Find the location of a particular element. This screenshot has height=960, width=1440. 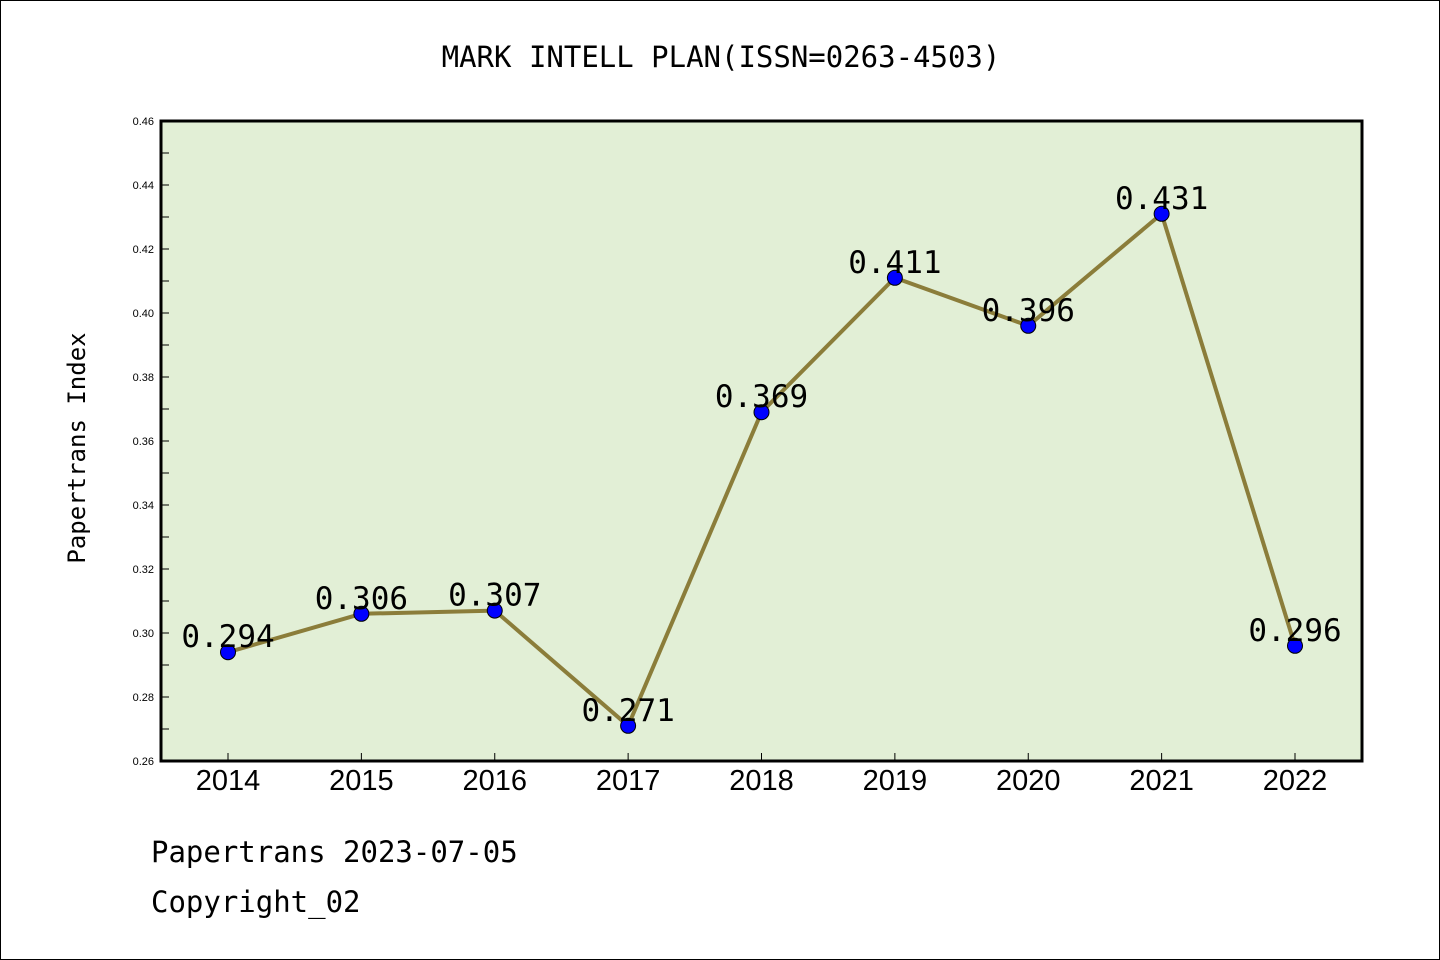

y-tick-label: 0.46 is located at coordinates (143, 122).